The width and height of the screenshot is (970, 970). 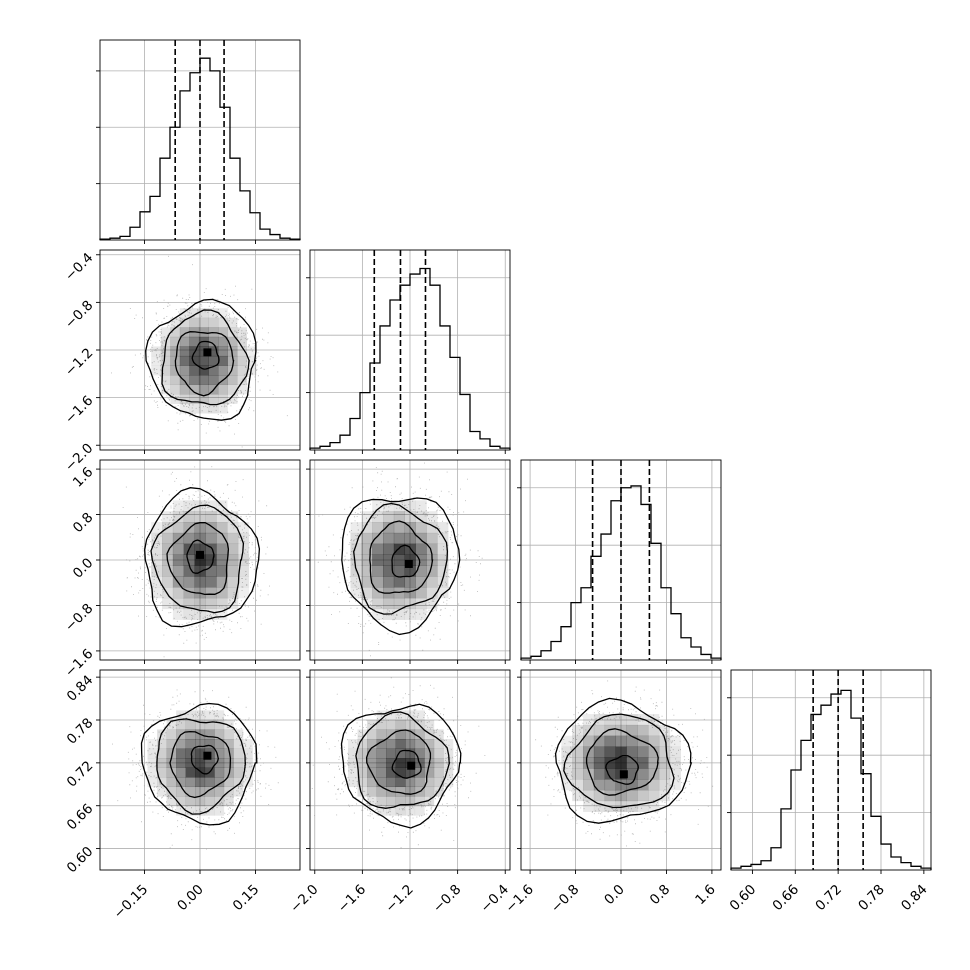 I want to click on x-tick-label: 0.84, so click(x=914, y=898).